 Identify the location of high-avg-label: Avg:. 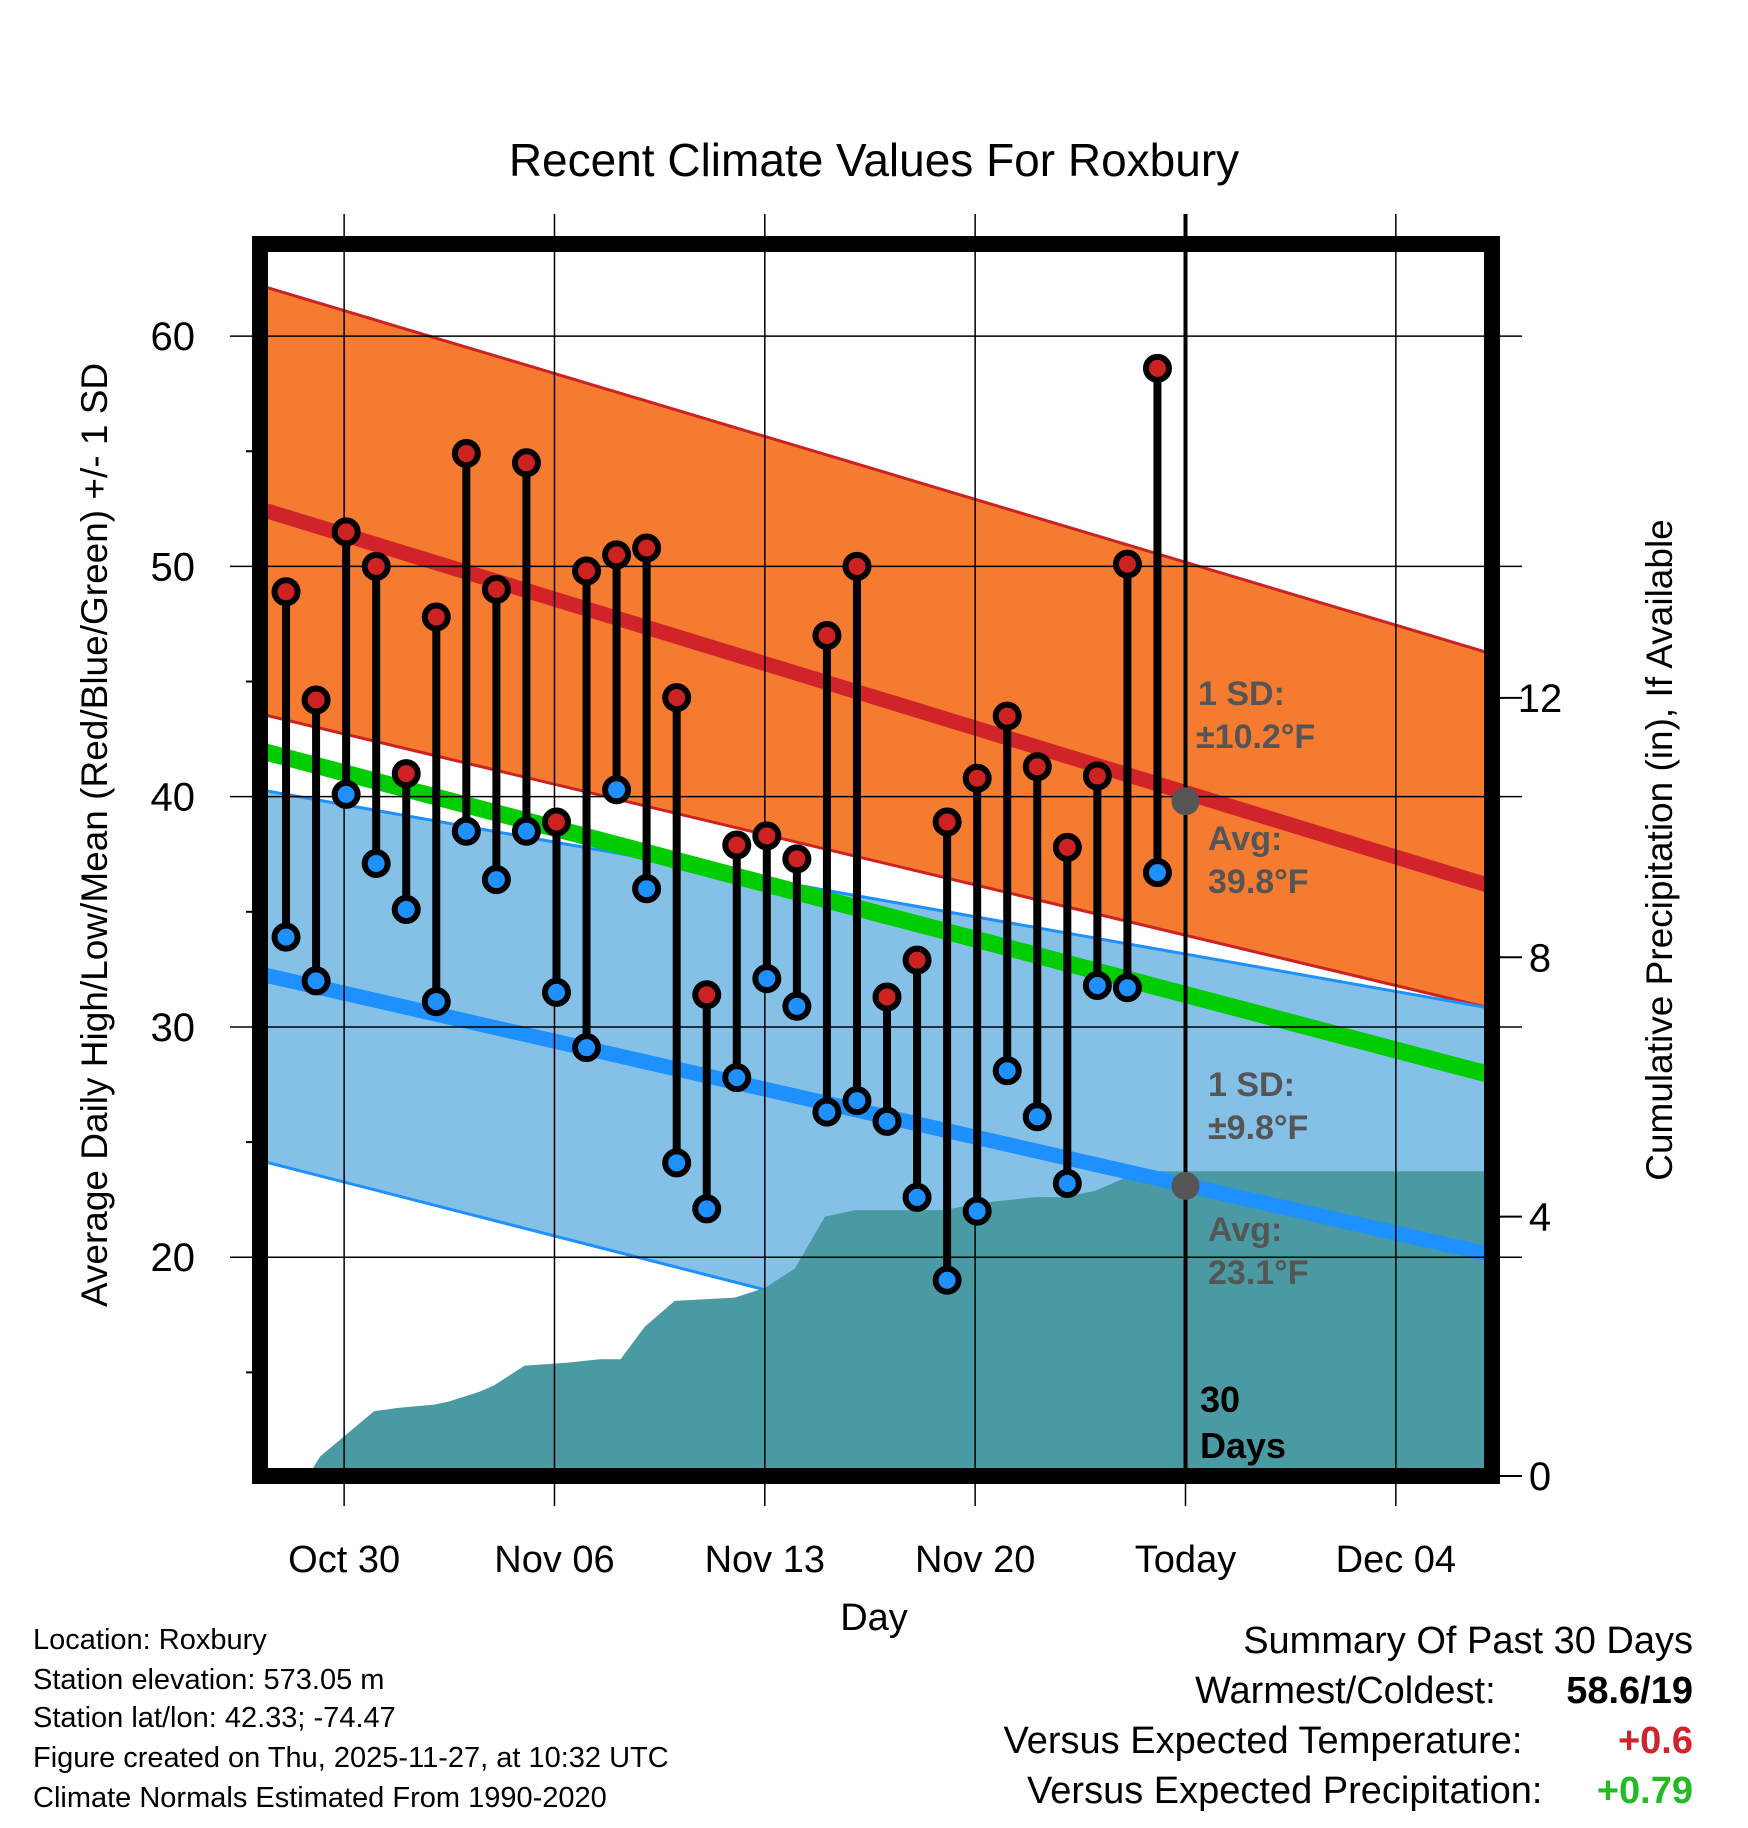
(1245, 839).